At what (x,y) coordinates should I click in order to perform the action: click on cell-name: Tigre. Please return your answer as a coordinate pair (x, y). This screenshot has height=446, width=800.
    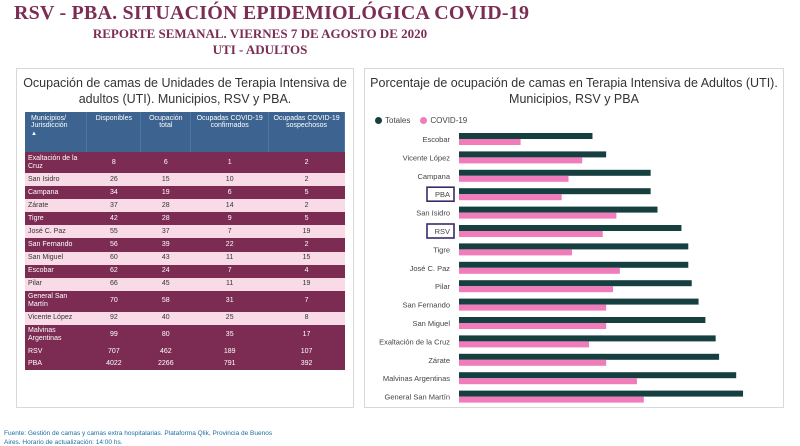
    Looking at the image, I should click on (56, 219).